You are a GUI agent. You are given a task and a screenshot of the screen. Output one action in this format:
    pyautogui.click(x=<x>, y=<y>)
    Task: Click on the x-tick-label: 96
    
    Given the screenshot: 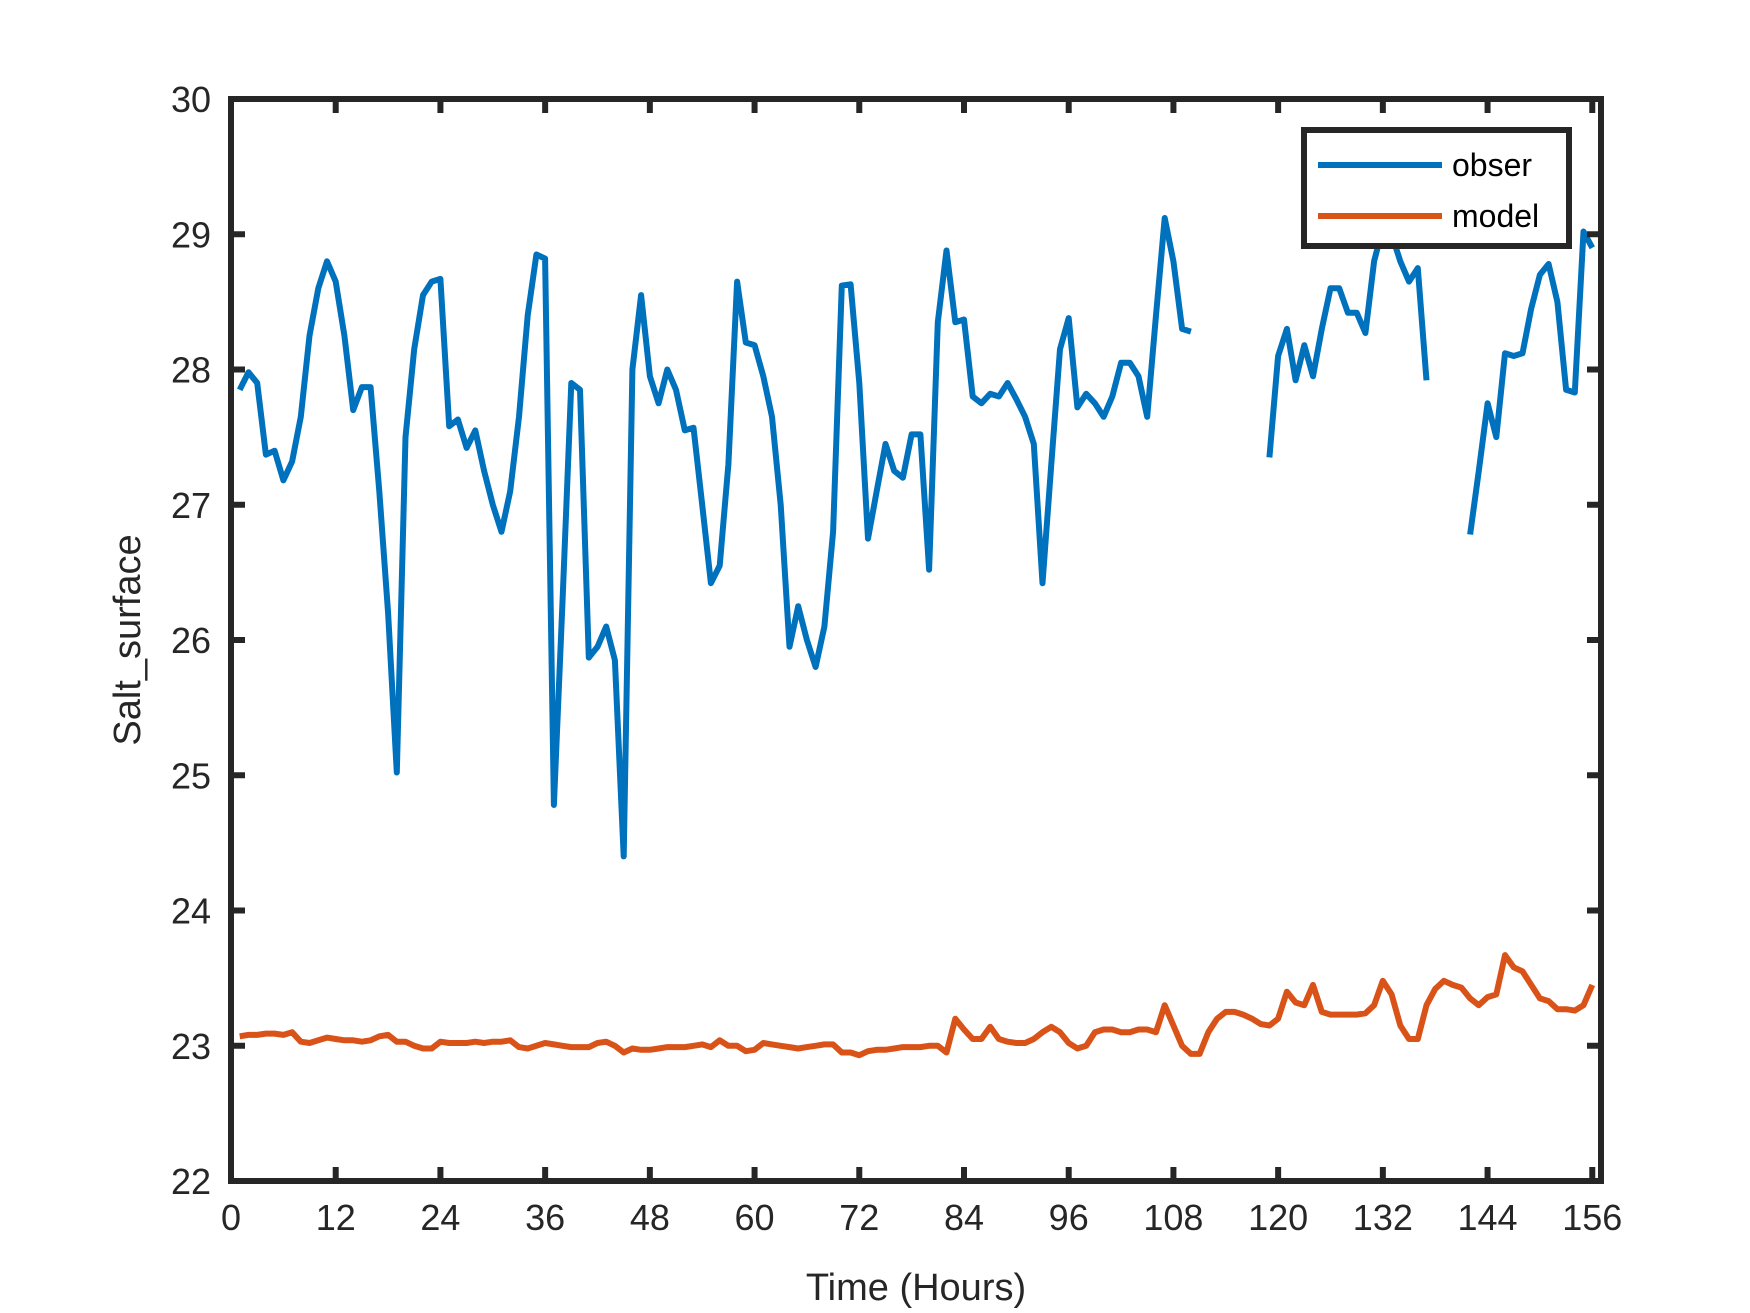 What is the action you would take?
    pyautogui.click(x=1069, y=1217)
    